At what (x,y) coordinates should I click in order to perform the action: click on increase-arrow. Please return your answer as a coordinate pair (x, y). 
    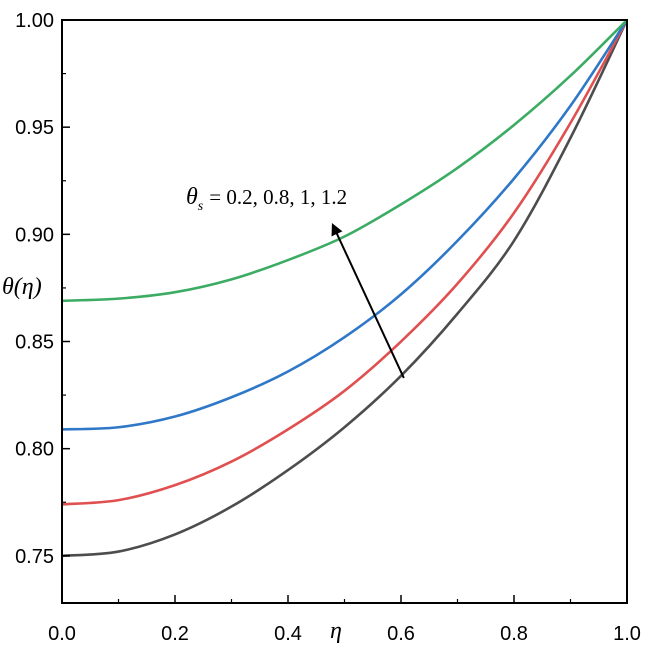
    Looking at the image, I should click on (368, 301).